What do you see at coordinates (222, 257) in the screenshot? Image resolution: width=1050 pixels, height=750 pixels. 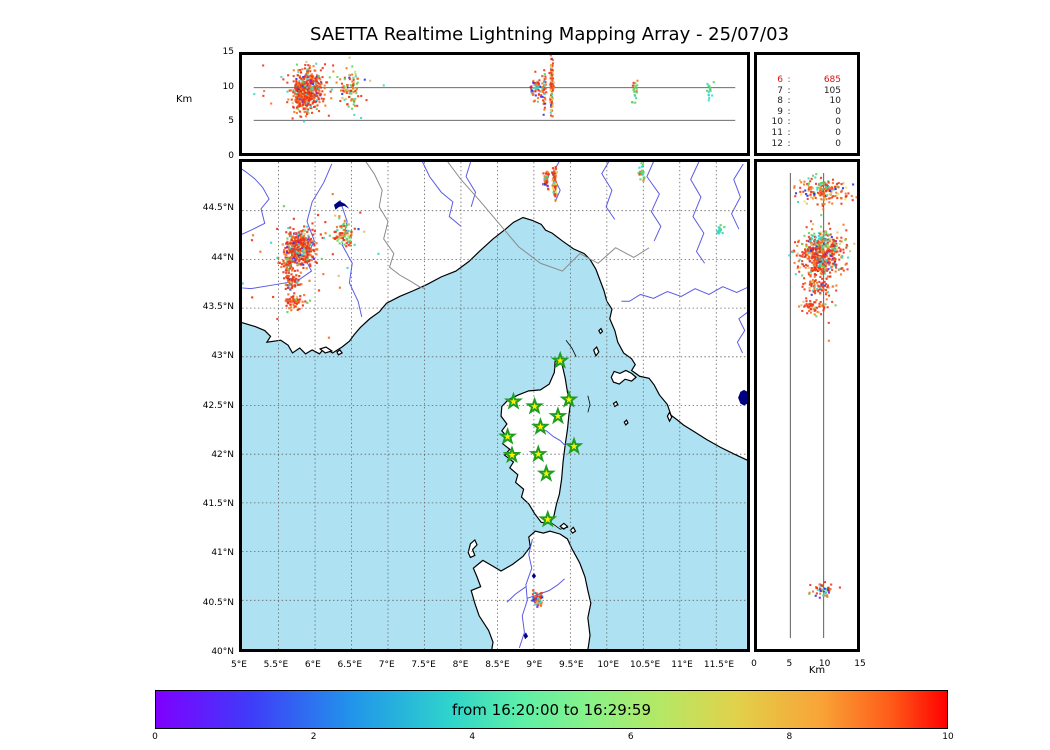 I see `tick-label: 44°N` at bounding box center [222, 257].